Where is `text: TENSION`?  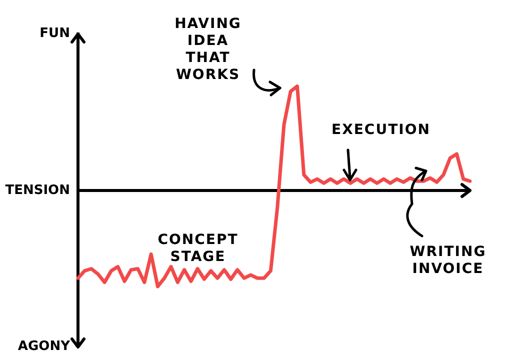
text: TENSION is located at coordinates (37, 190).